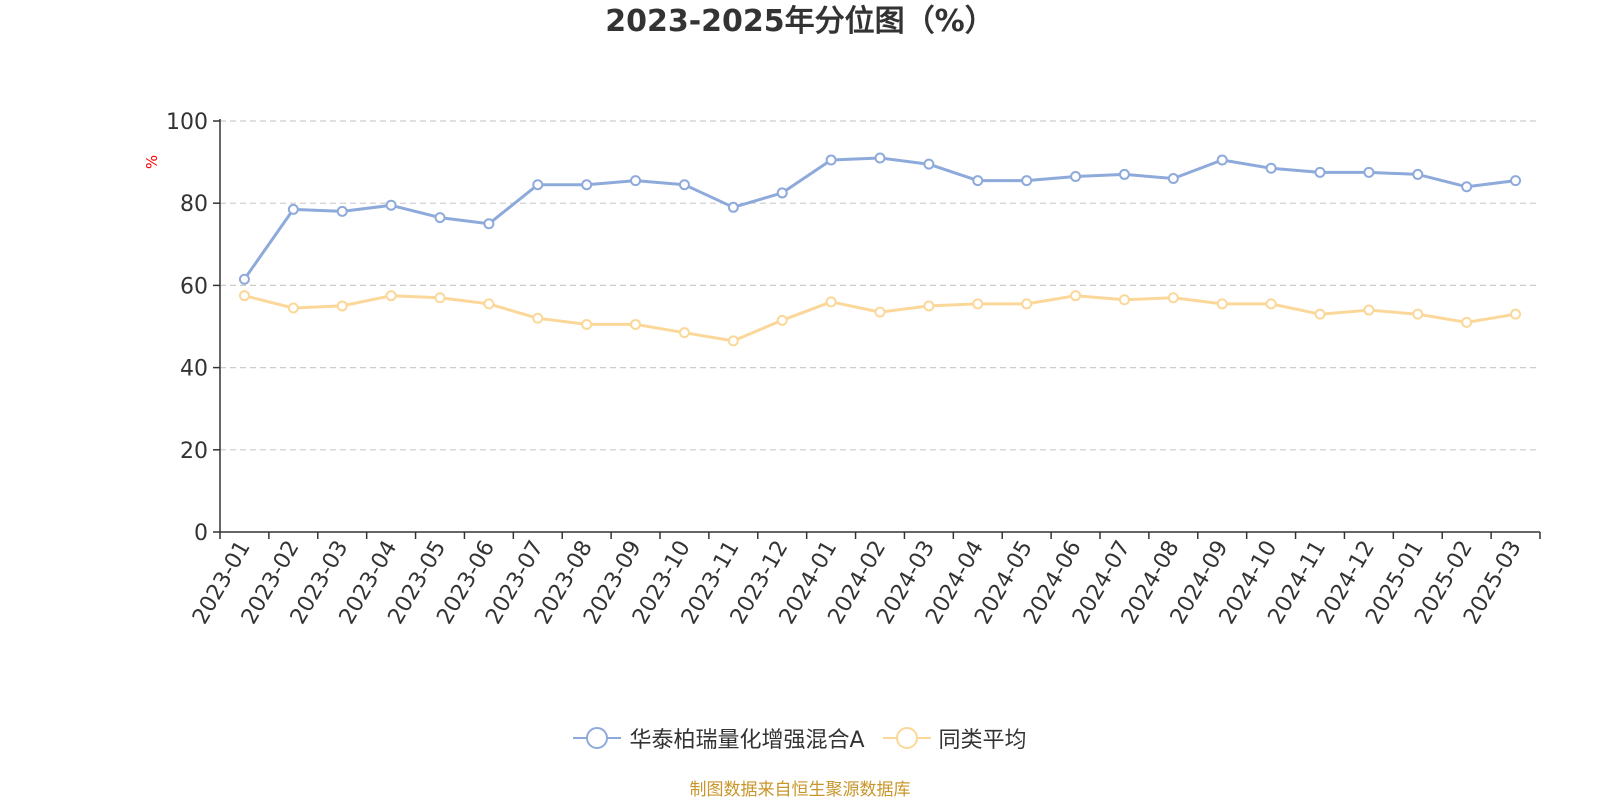 This screenshot has height=800, width=1600. What do you see at coordinates (747, 740) in the screenshot?
I see `legend-label-fund: 华泰柏瑞量化增强混合A` at bounding box center [747, 740].